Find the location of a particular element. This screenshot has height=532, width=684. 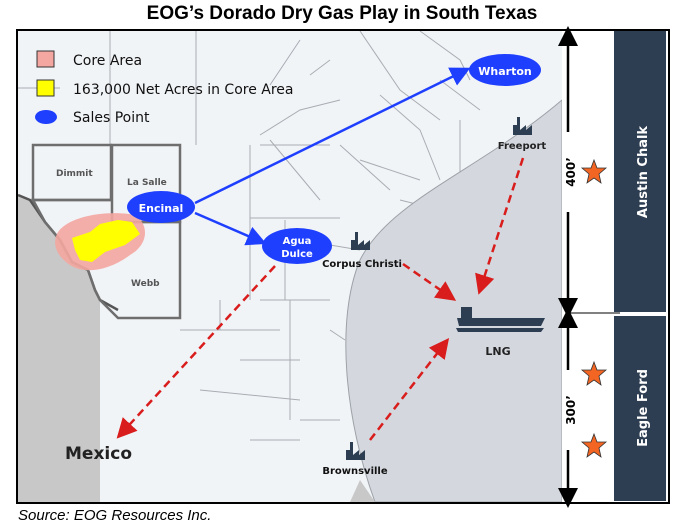

label-mexico: Mexico is located at coordinates (98, 454).